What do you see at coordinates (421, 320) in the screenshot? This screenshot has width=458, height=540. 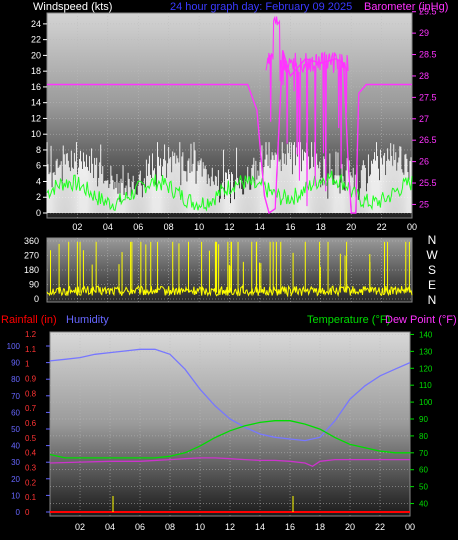 I see `dewpoint-axis-label: Dew Point (°F)` at bounding box center [421, 320].